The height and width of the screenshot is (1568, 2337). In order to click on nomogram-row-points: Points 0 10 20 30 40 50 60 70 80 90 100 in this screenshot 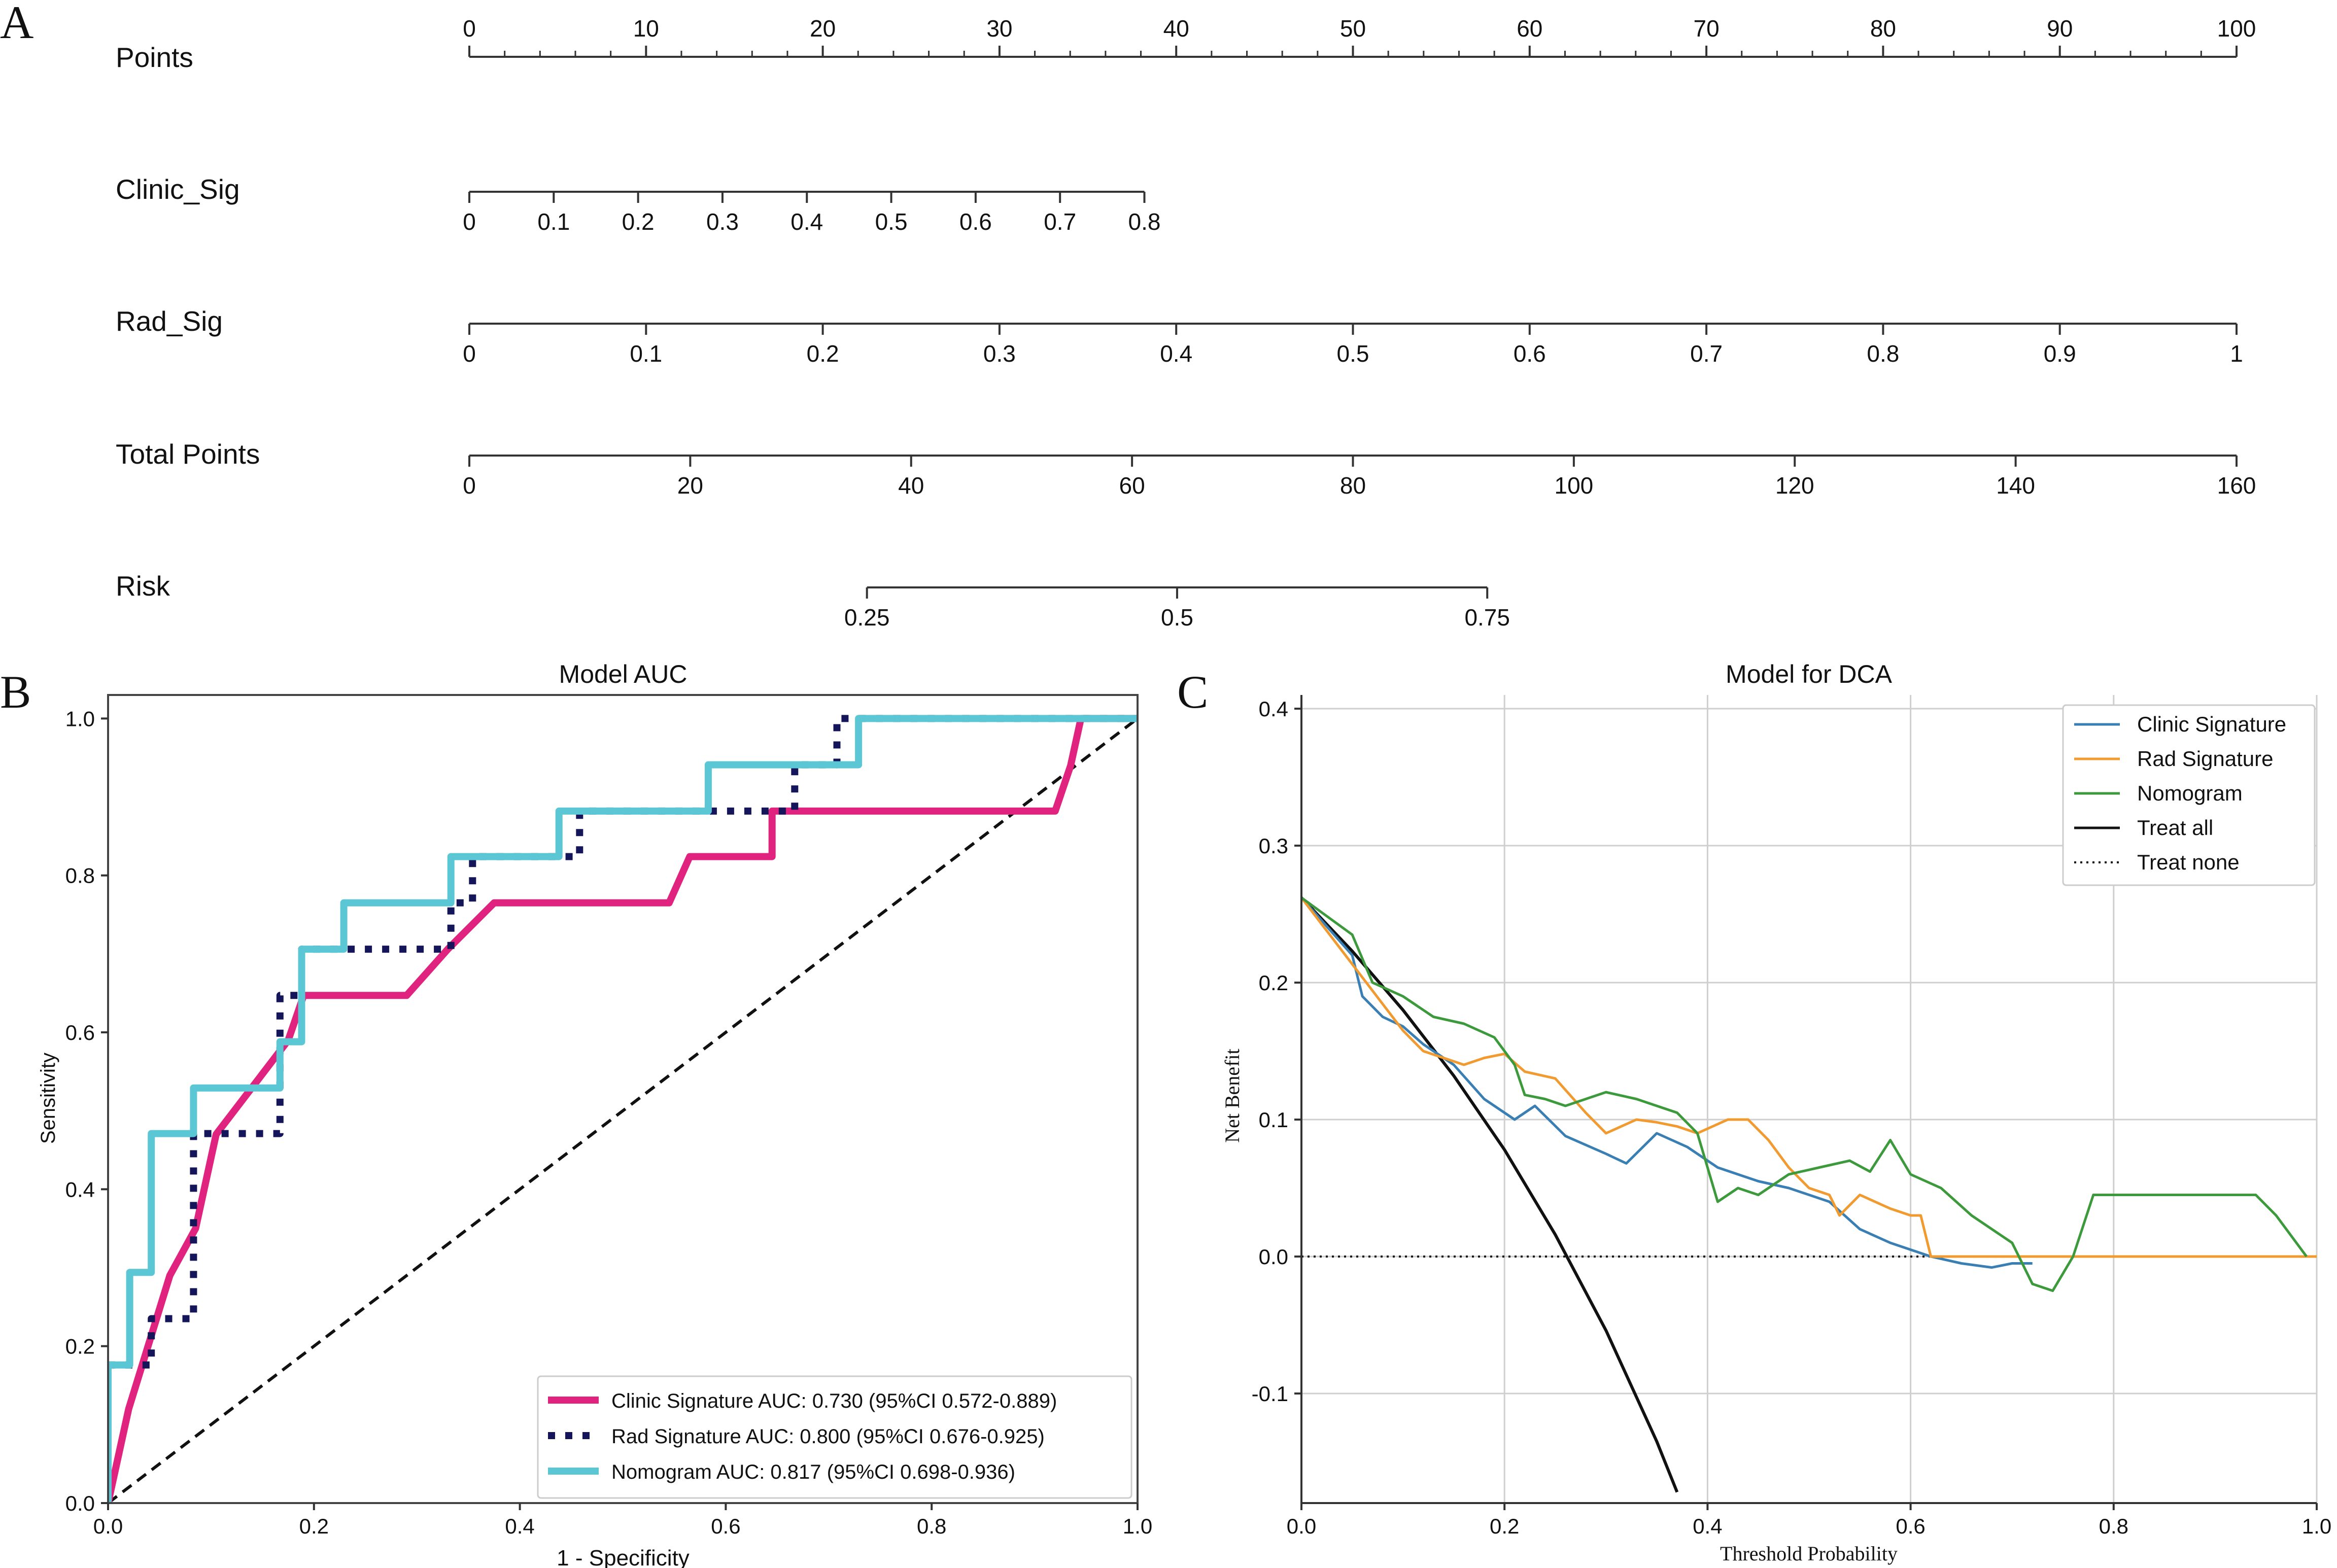, I will do `click(1186, 44)`.